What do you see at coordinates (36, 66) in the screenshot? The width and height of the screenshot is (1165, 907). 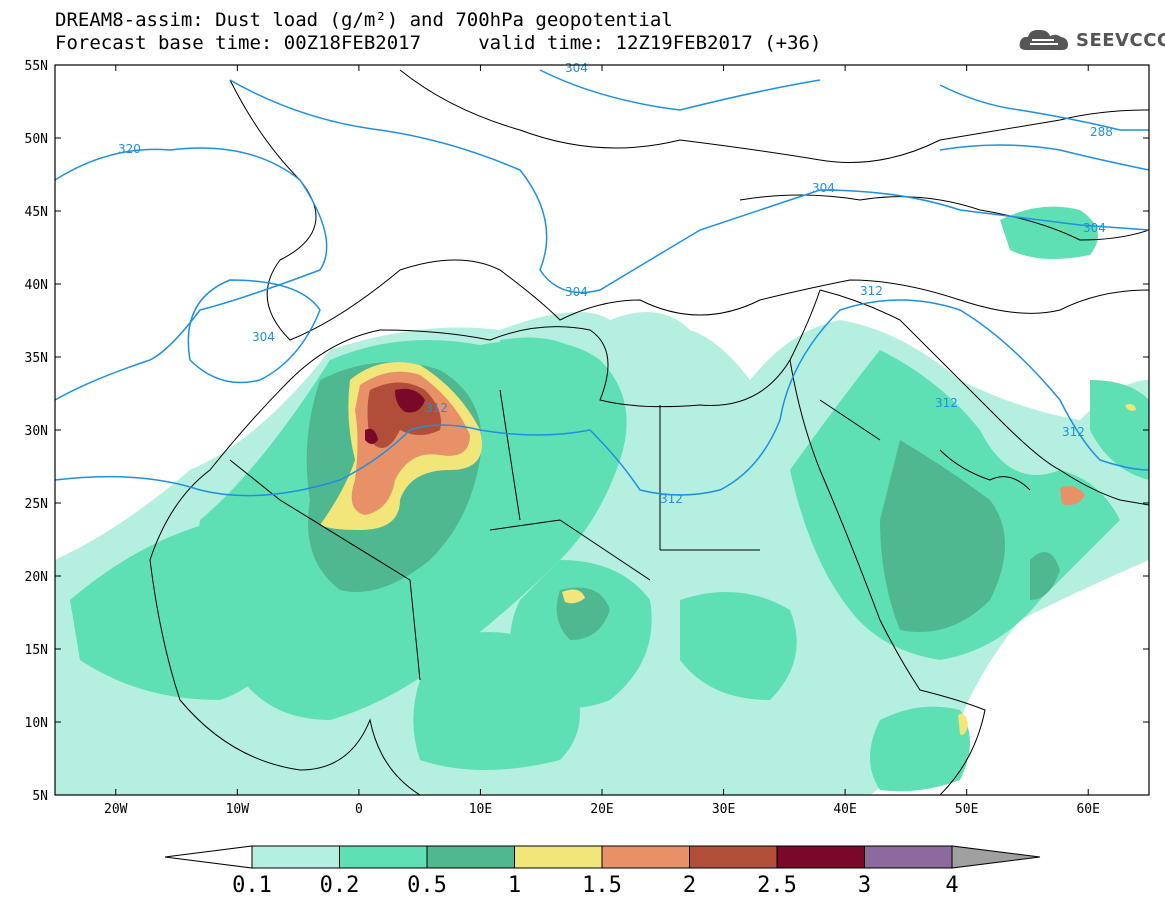 I see `lat-tick-label: 55N` at bounding box center [36, 66].